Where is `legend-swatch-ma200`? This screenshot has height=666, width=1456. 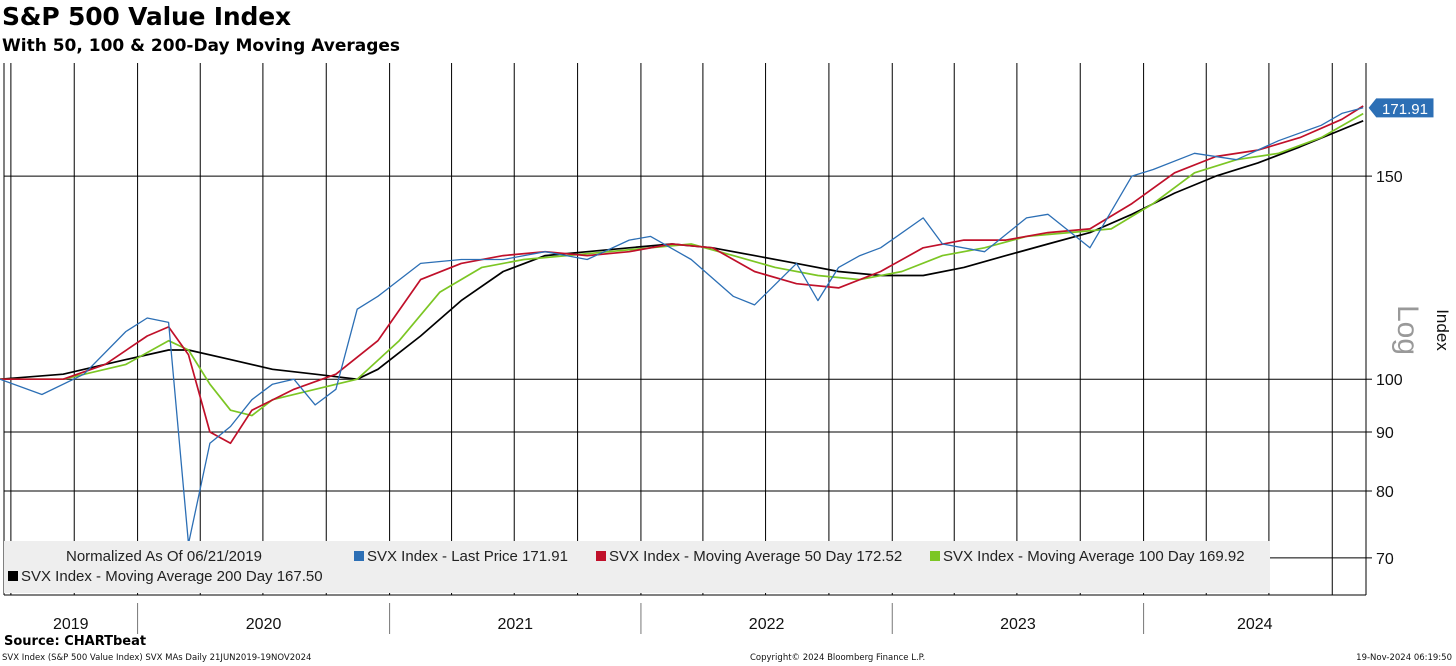 legend-swatch-ma200 is located at coordinates (13, 576).